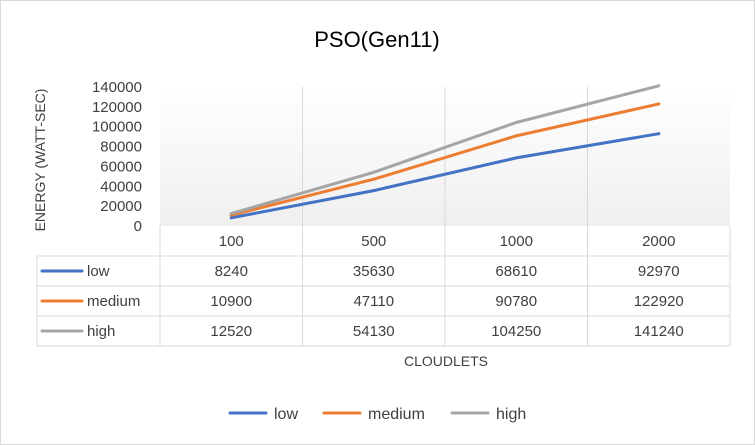  Describe the element at coordinates (121, 166) in the screenshot. I see `y-tick-label: 60000` at that location.